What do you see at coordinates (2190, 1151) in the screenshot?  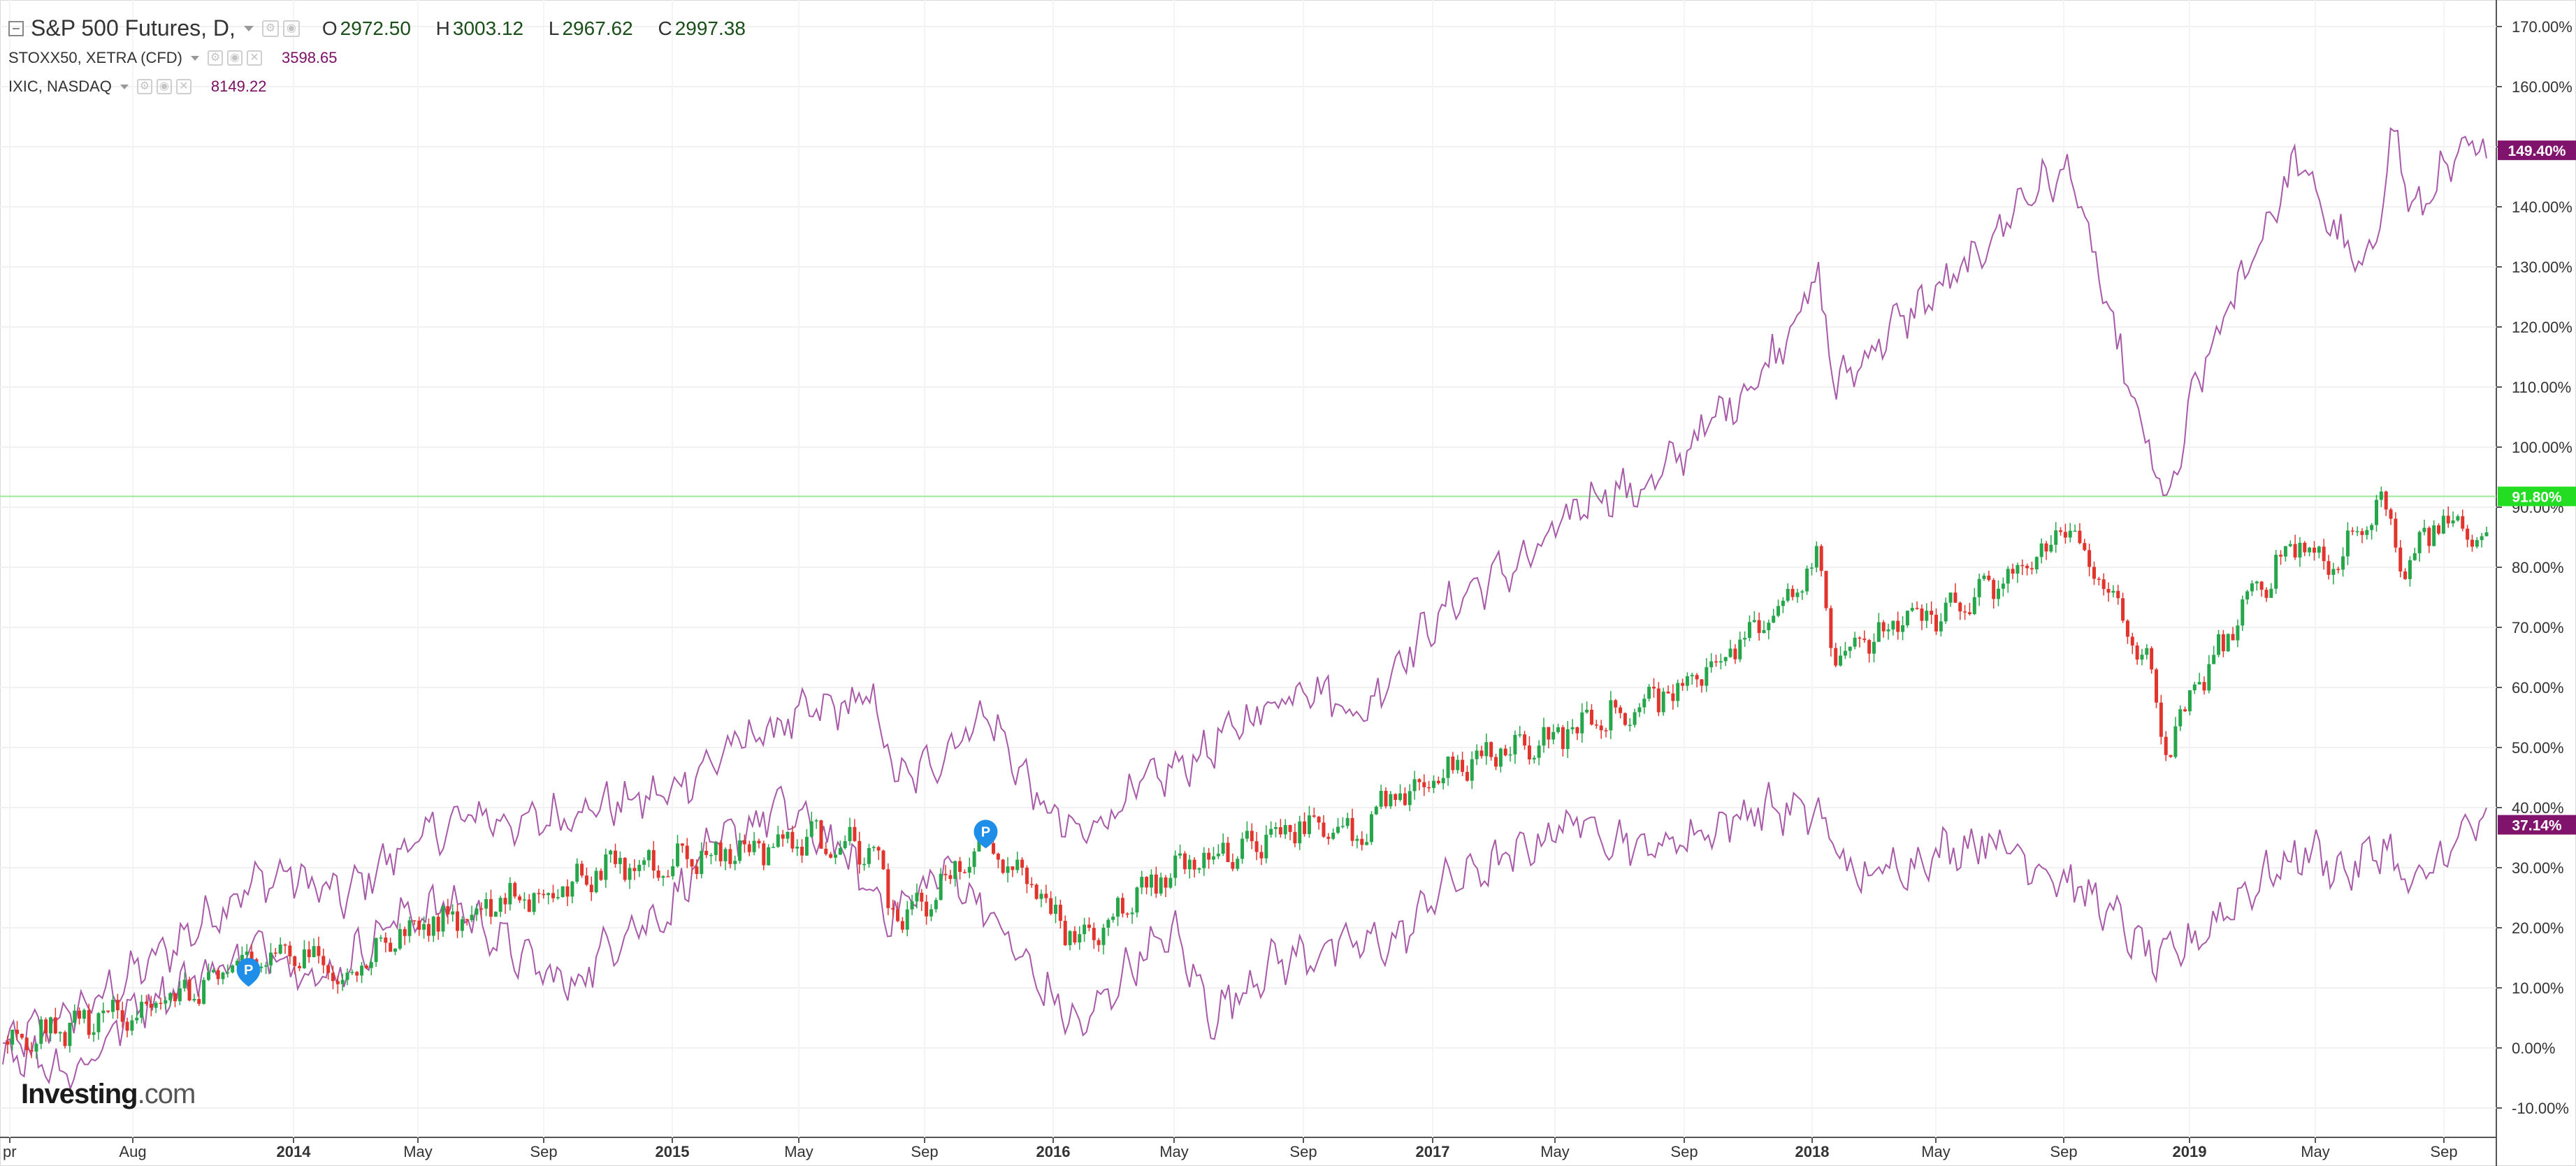 I see `x-tick-label: 2019` at bounding box center [2190, 1151].